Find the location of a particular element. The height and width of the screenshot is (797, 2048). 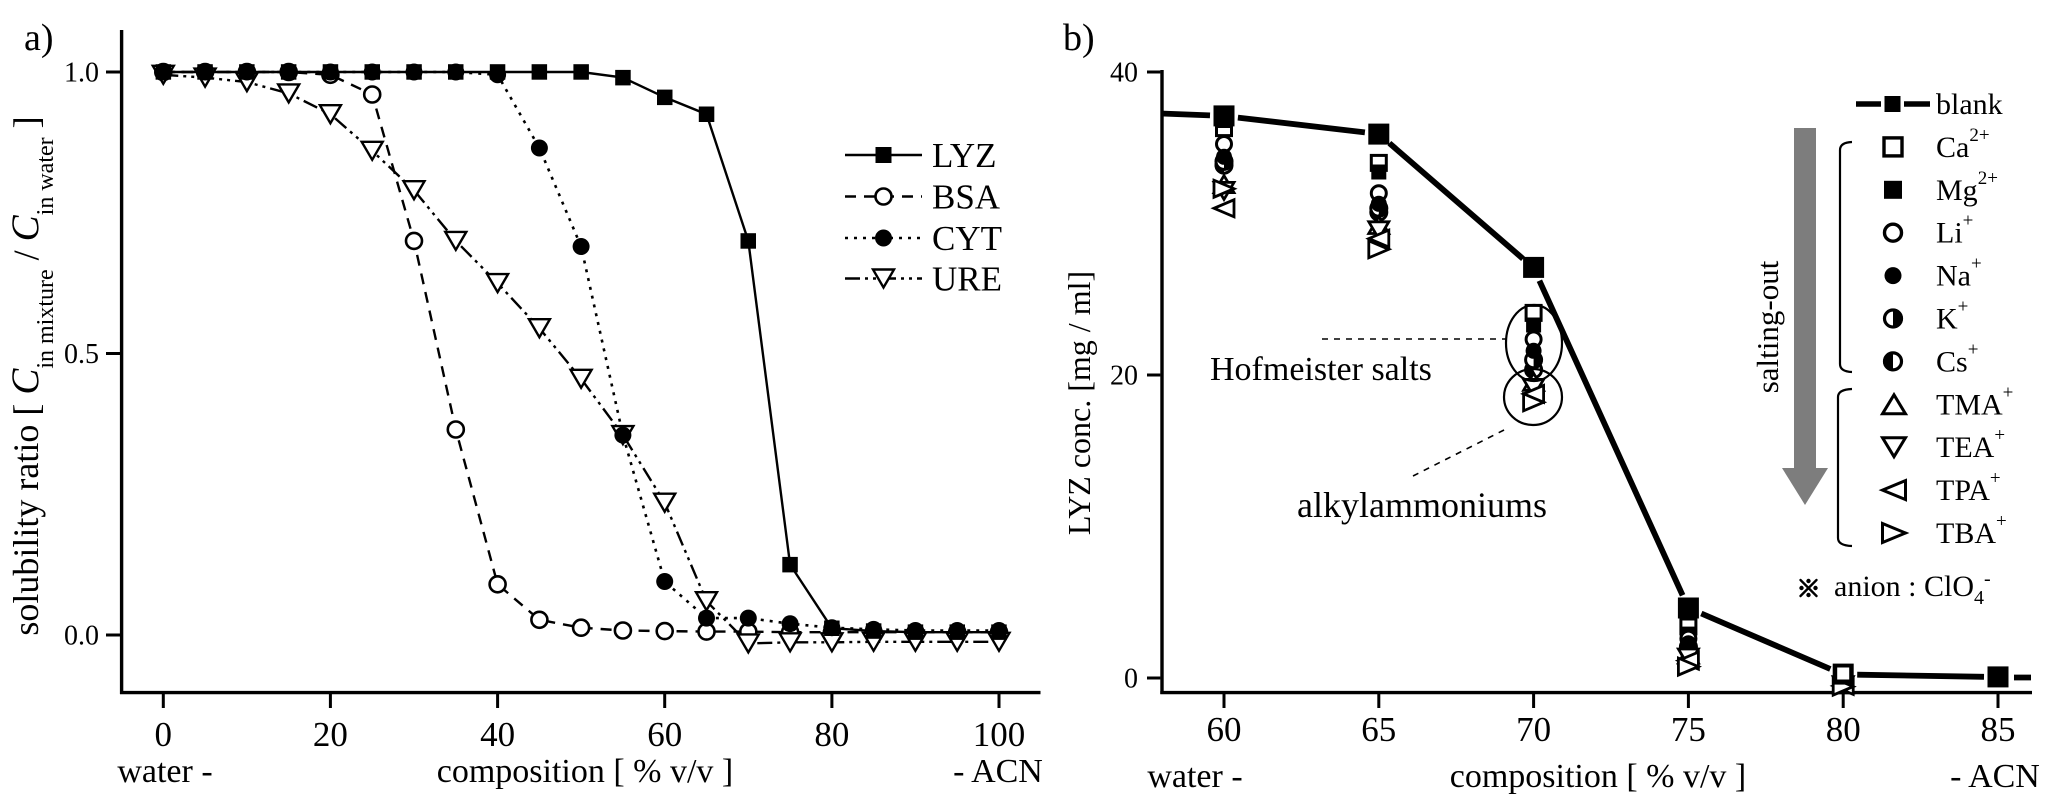

svg-text: a) is located at coordinates (39, 38).